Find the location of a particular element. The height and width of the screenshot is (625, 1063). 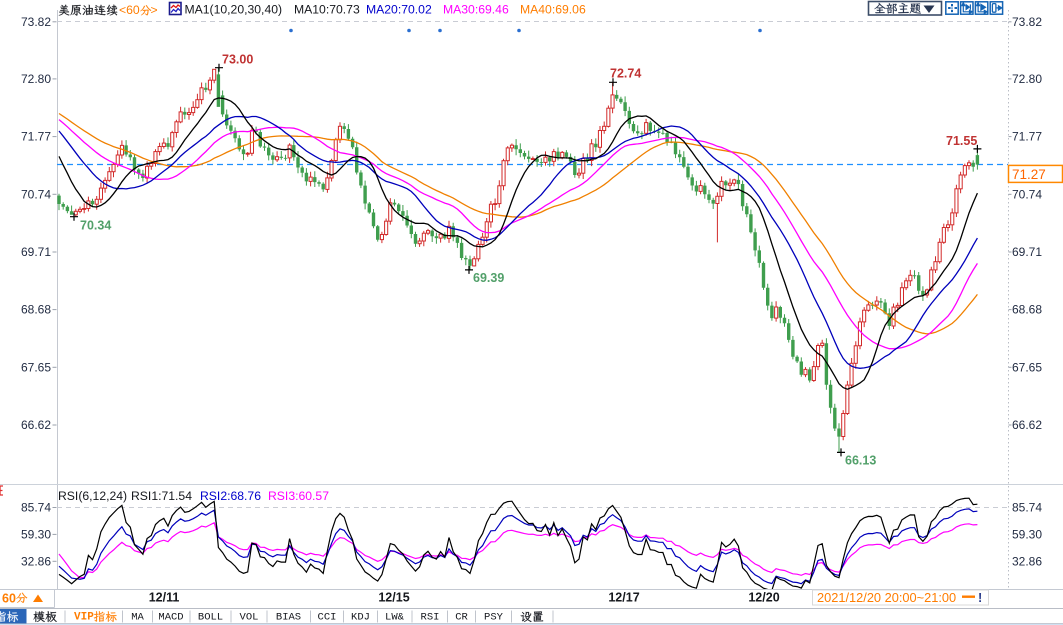

svg-text: 71.27 is located at coordinates (1029, 174).